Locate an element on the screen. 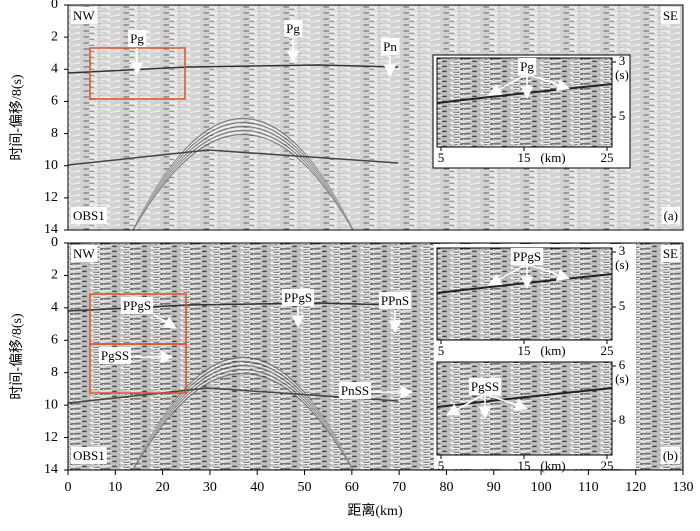 Image resolution: width=700 pixels, height=531 pixels. inset-phase-label: Pg is located at coordinates (527, 66).